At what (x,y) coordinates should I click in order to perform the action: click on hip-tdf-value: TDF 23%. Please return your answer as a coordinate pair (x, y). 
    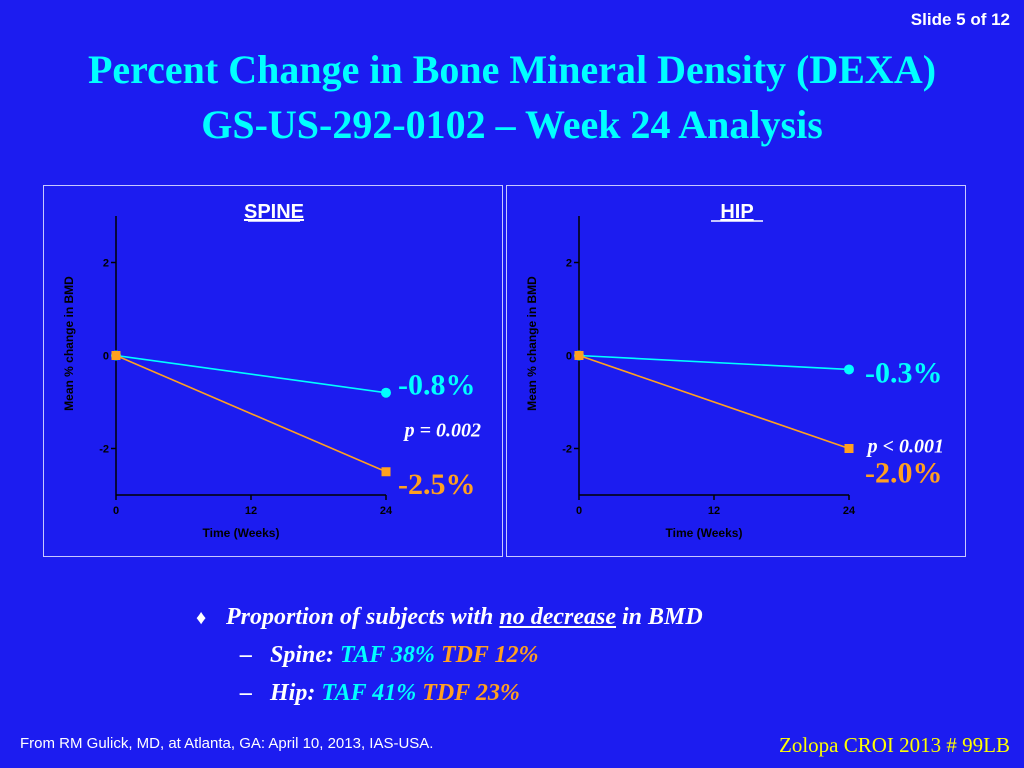
    Looking at the image, I should click on (471, 693).